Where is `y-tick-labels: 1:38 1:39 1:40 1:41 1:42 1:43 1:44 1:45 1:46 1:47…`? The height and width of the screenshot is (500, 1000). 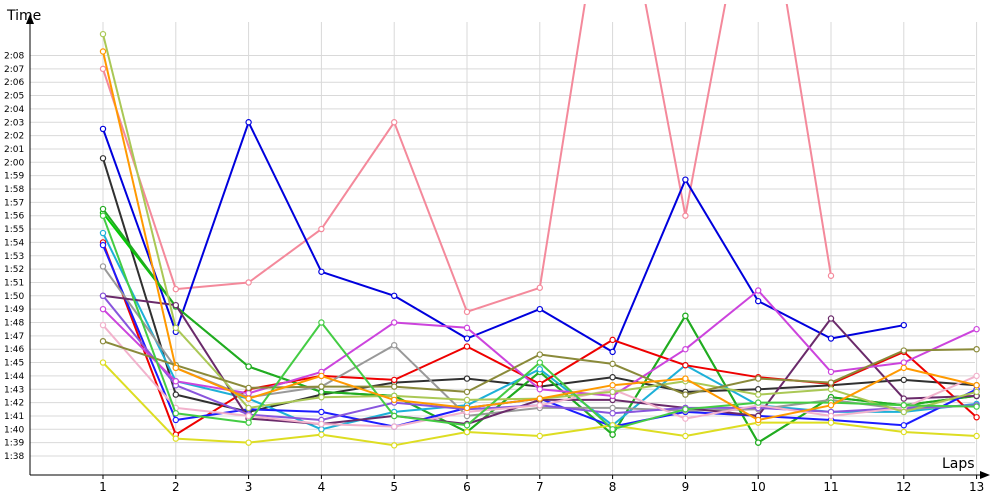
y-tick-labels: 1:38 1:39 1:40 1:41 1:42 1:43 1:44 1:45 1:46 1:47… is located at coordinates (14, 257).